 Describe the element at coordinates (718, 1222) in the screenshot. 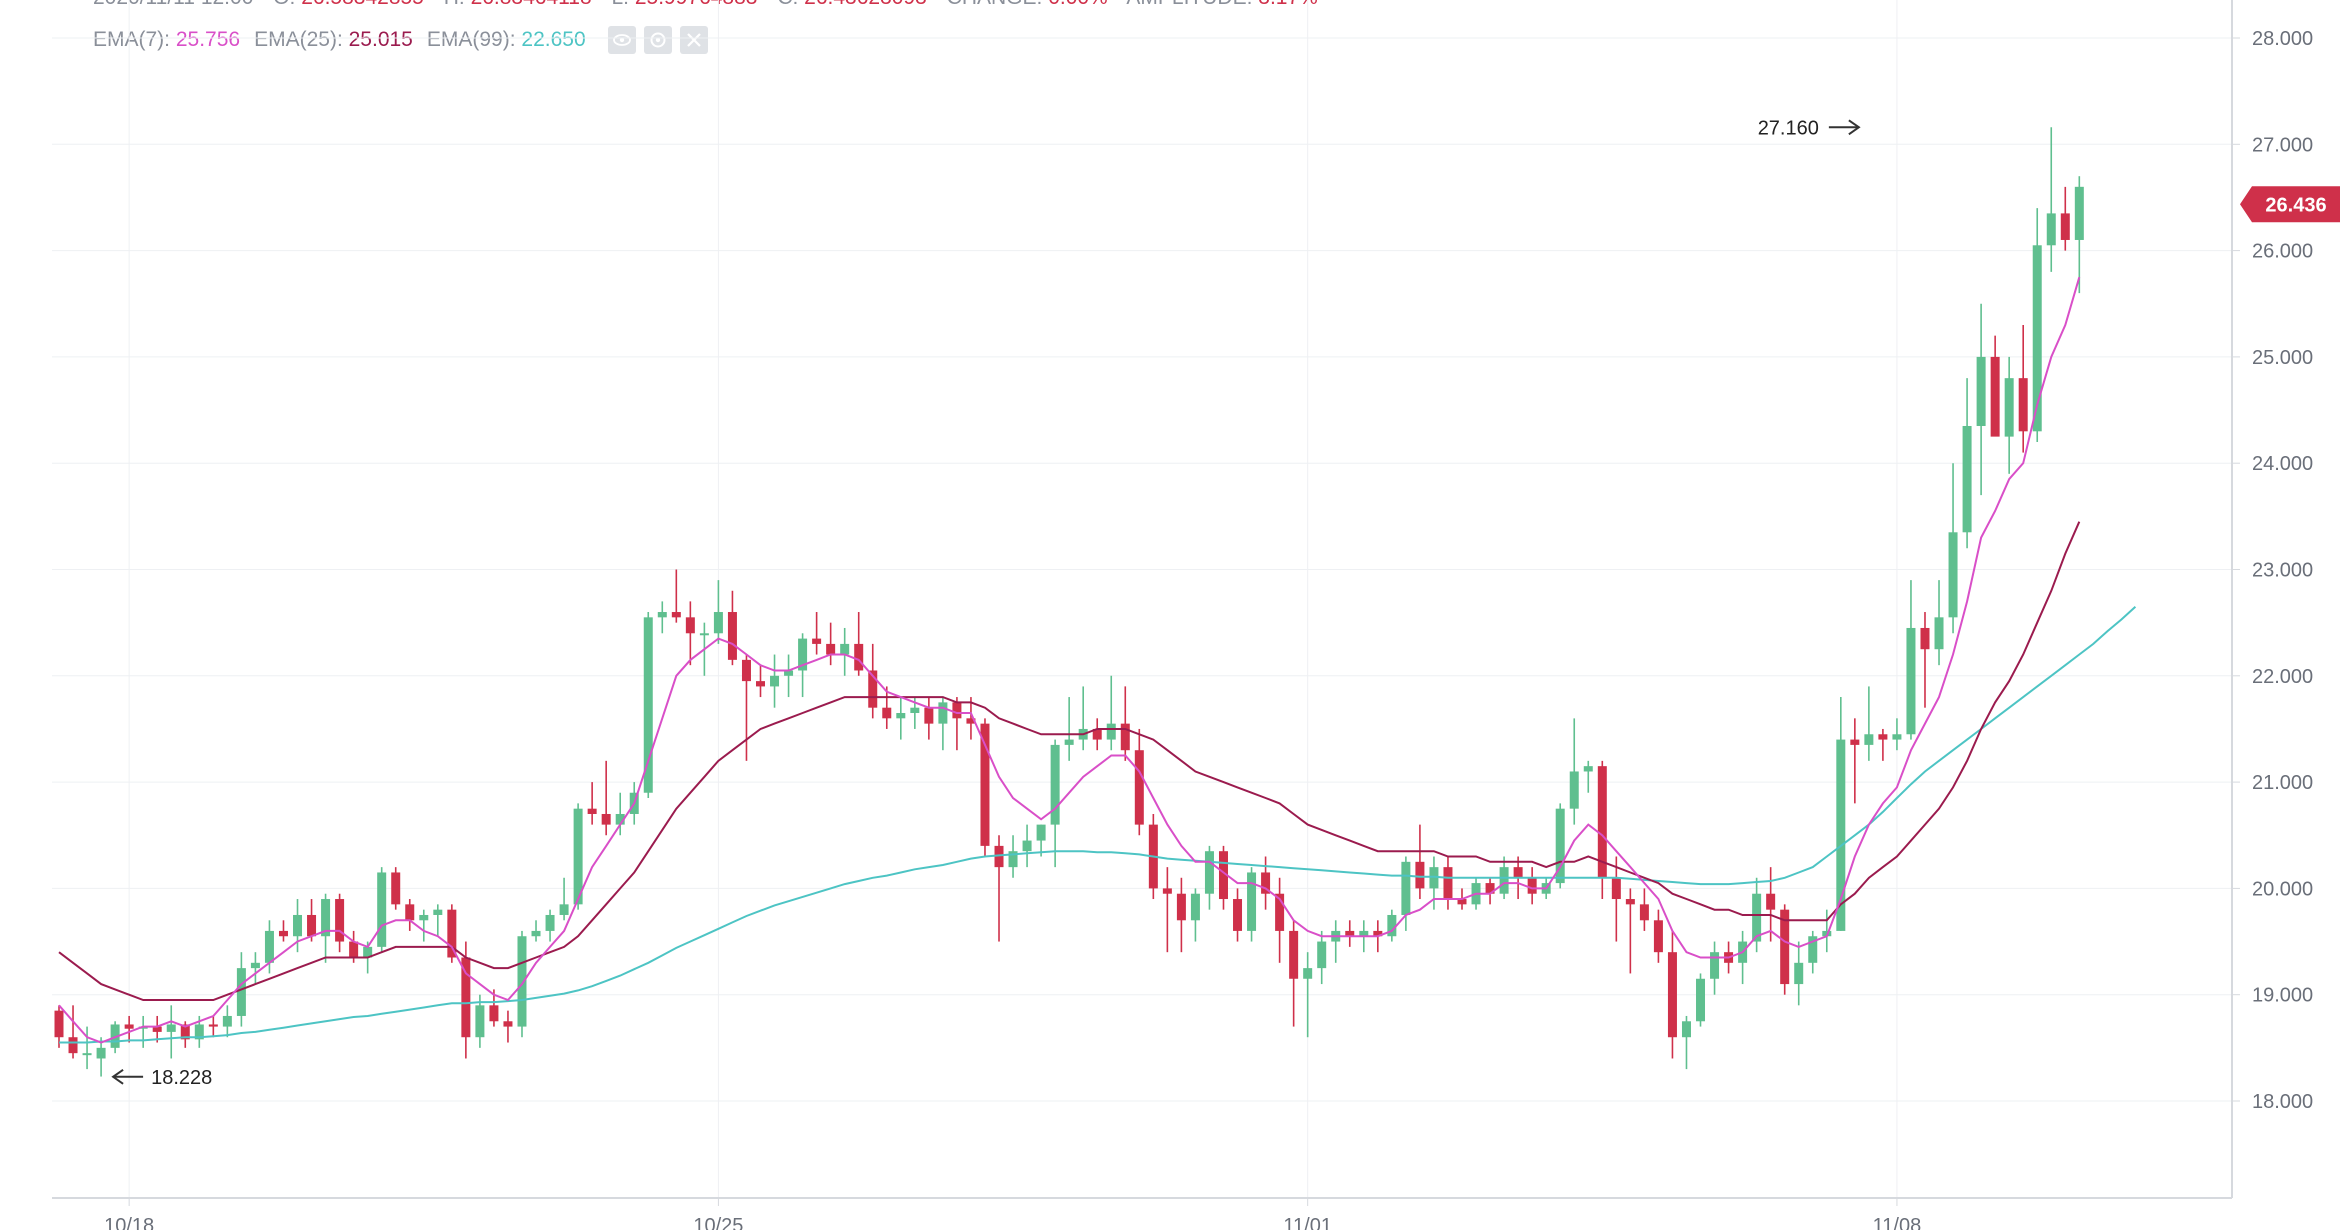

I see `x-tick-label: 10/25` at that location.